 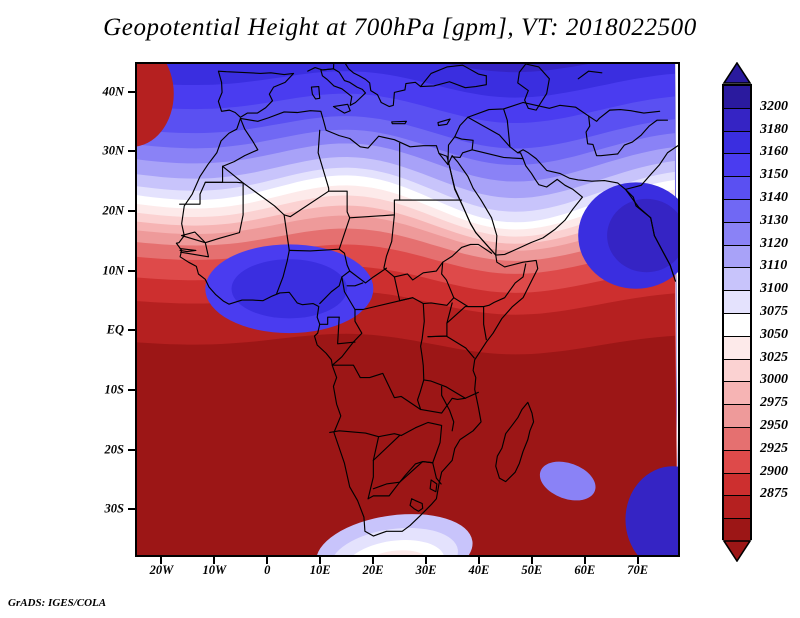 What do you see at coordinates (590, 75) in the screenshot?
I see `coastline-caspian-east` at bounding box center [590, 75].